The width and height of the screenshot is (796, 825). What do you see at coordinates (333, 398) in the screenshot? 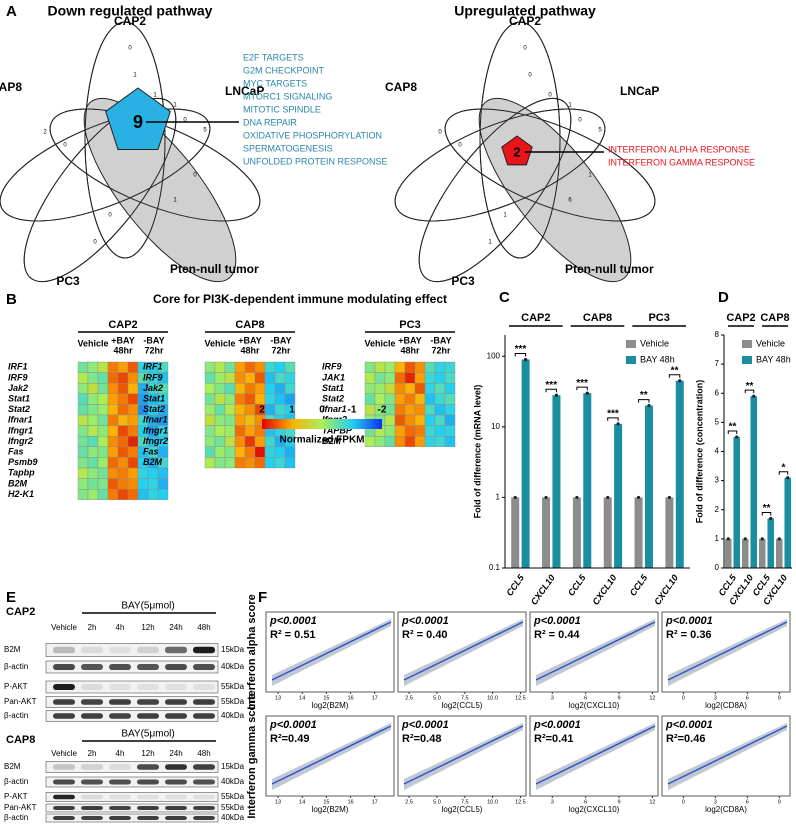
I see `gene-label: Stat2` at bounding box center [333, 398].